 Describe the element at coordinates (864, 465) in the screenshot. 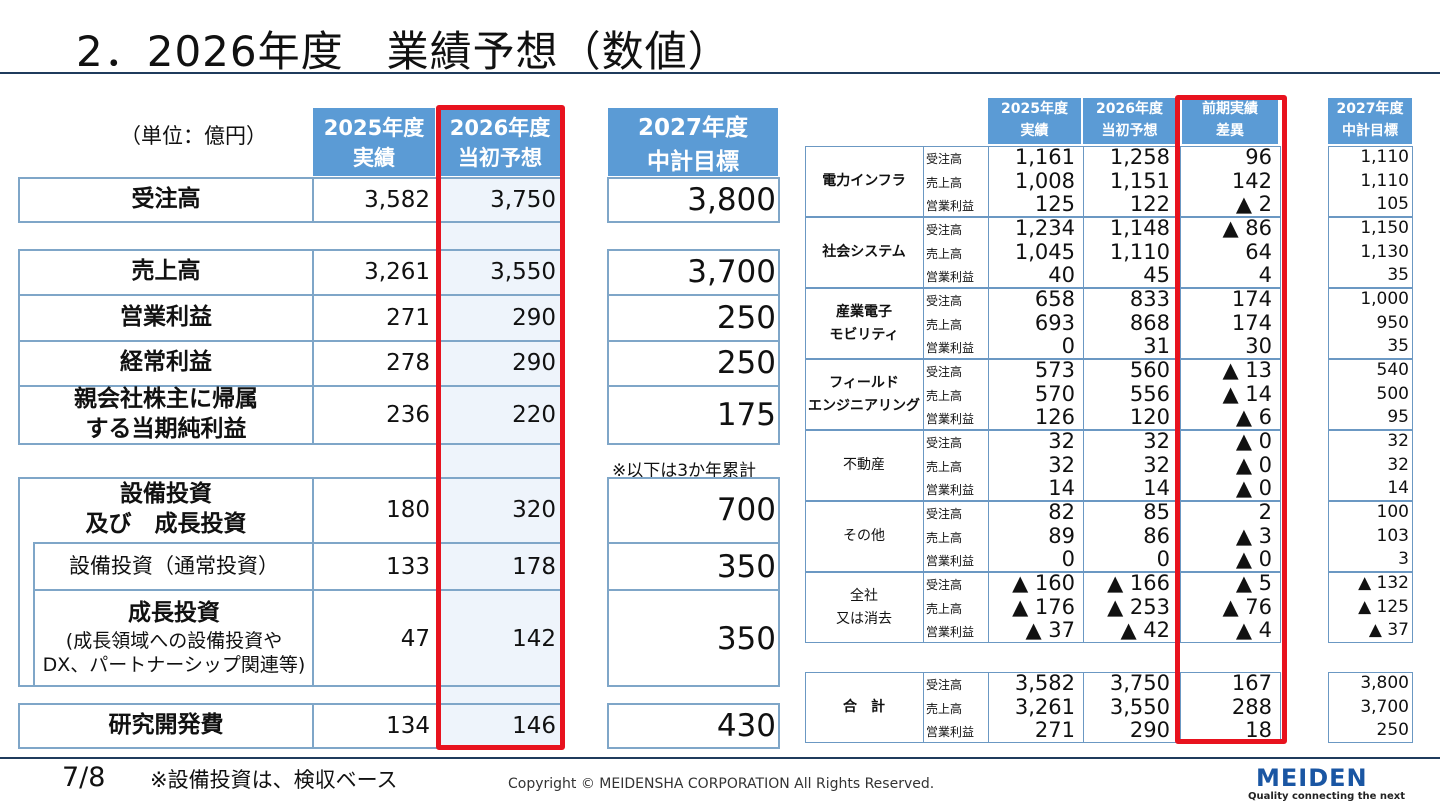

I see `segment-name-line: 不動産` at that location.